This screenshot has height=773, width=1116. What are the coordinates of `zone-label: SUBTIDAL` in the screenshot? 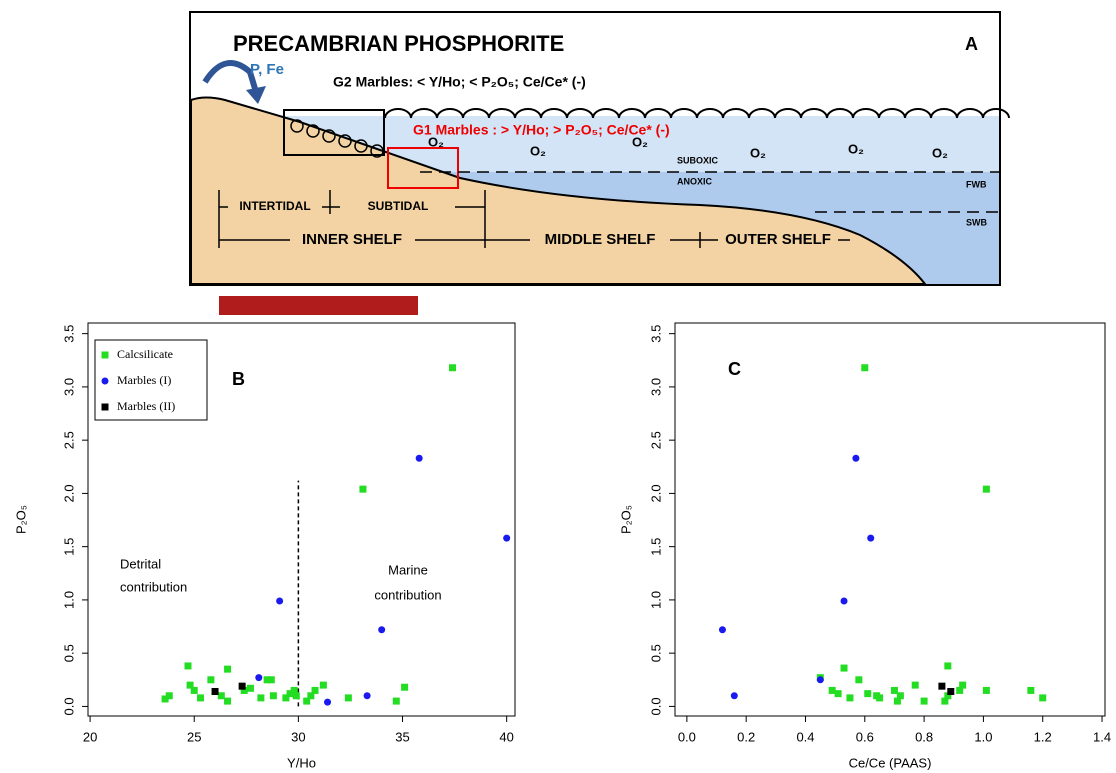 It's located at (398, 206).